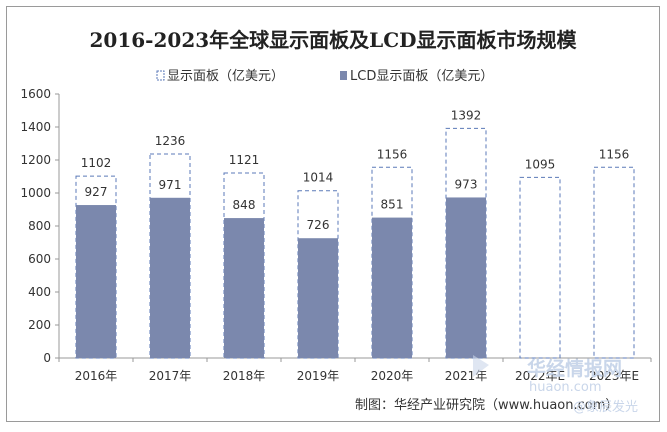 This screenshot has height=432, width=667. I want to click on x-tick-label: 2023年E, so click(614, 376).